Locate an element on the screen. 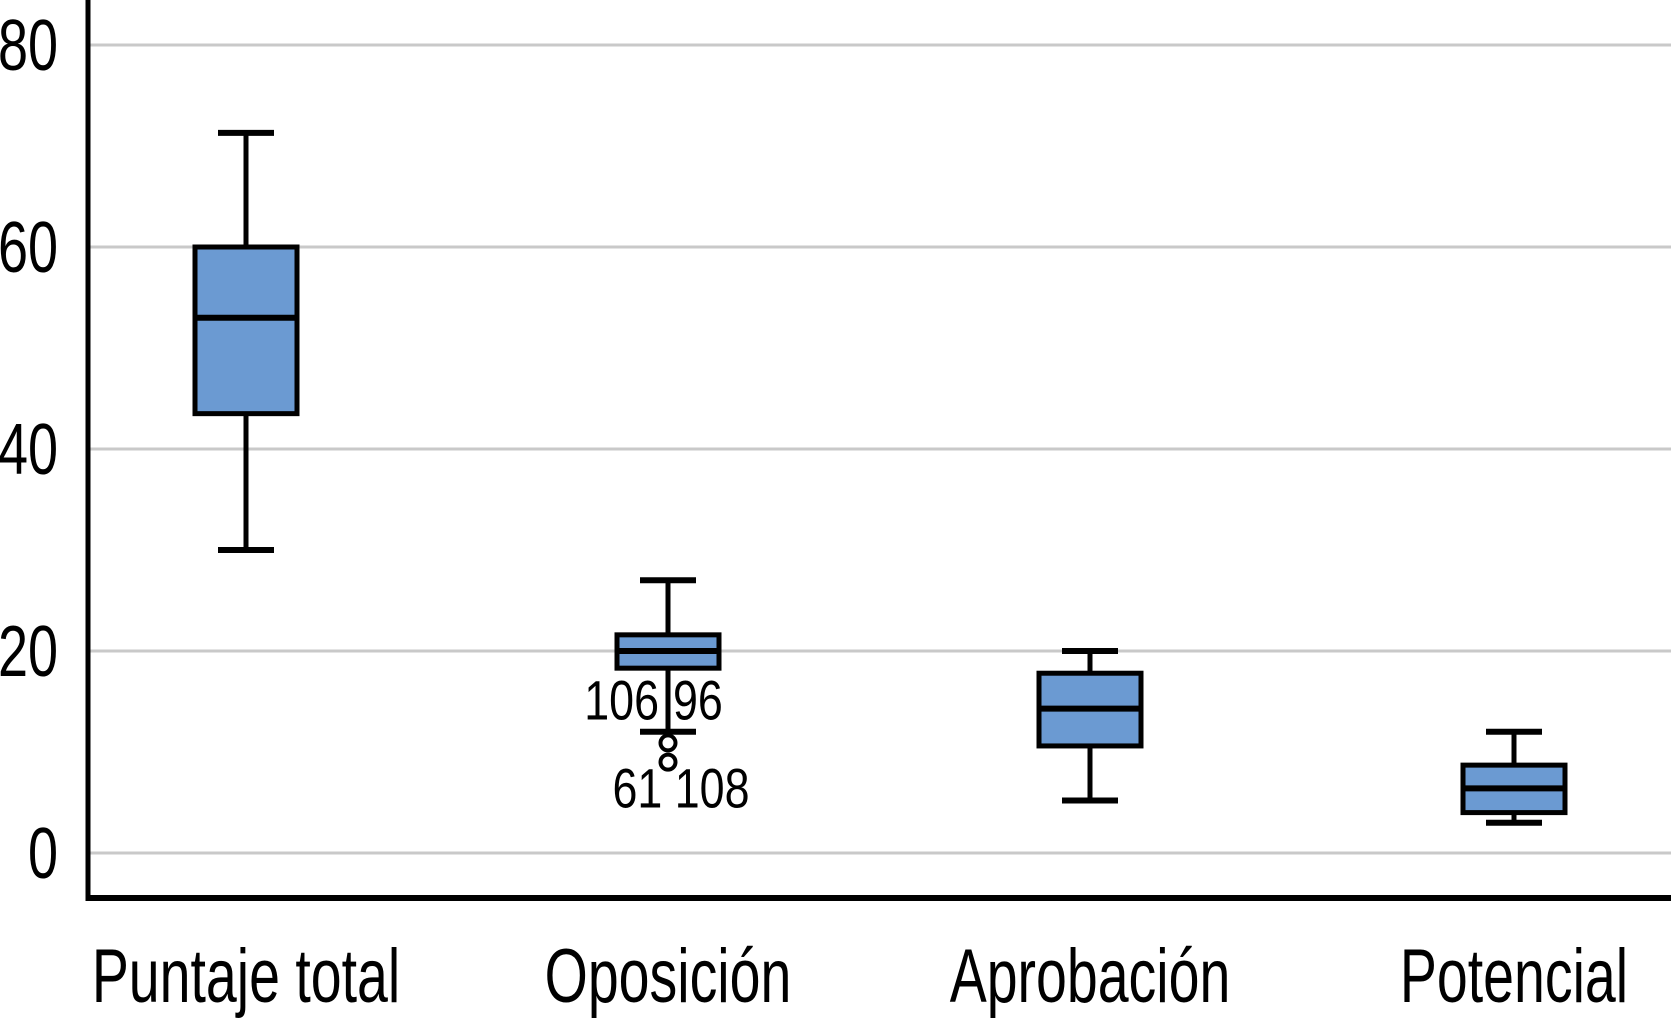 This screenshot has width=1671, height=1024. y-tick-label-40: 40 is located at coordinates (29, 450).